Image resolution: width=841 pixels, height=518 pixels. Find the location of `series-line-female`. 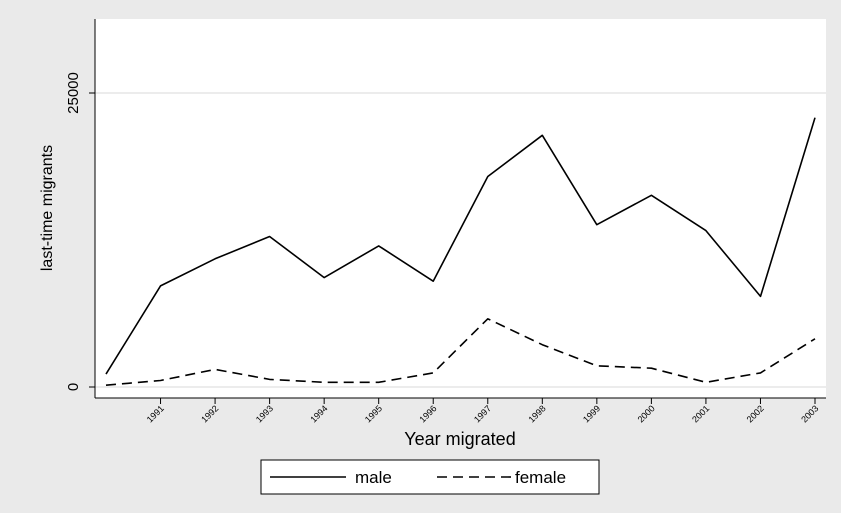

series-line-female is located at coordinates (460, 351).